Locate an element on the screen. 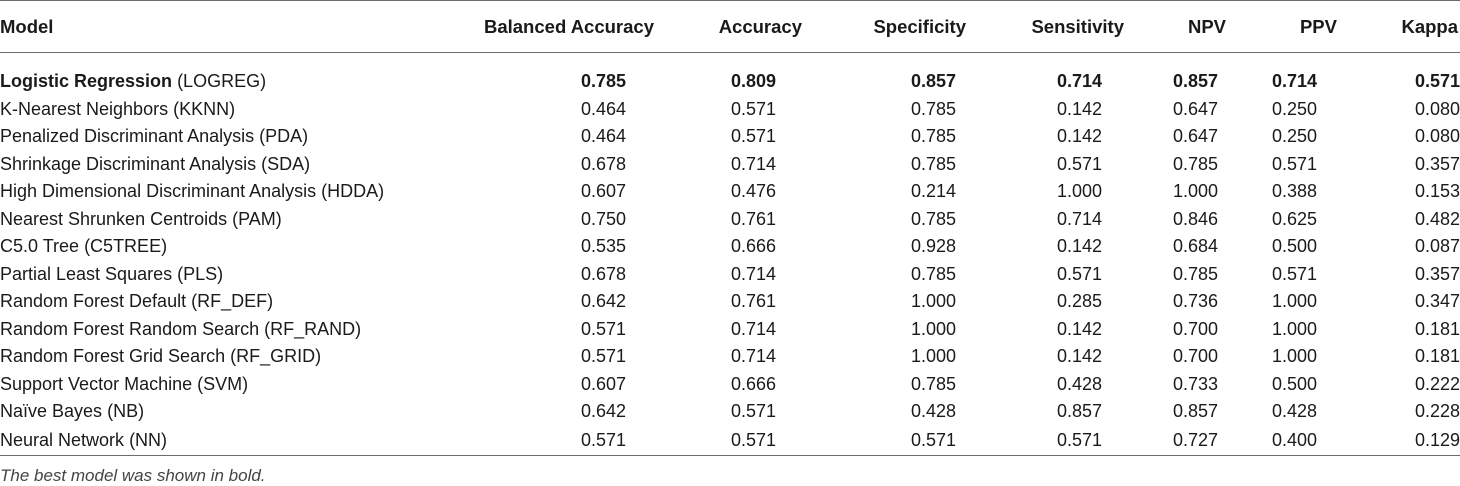  model-abbreviation: (PLS) is located at coordinates (200, 273).